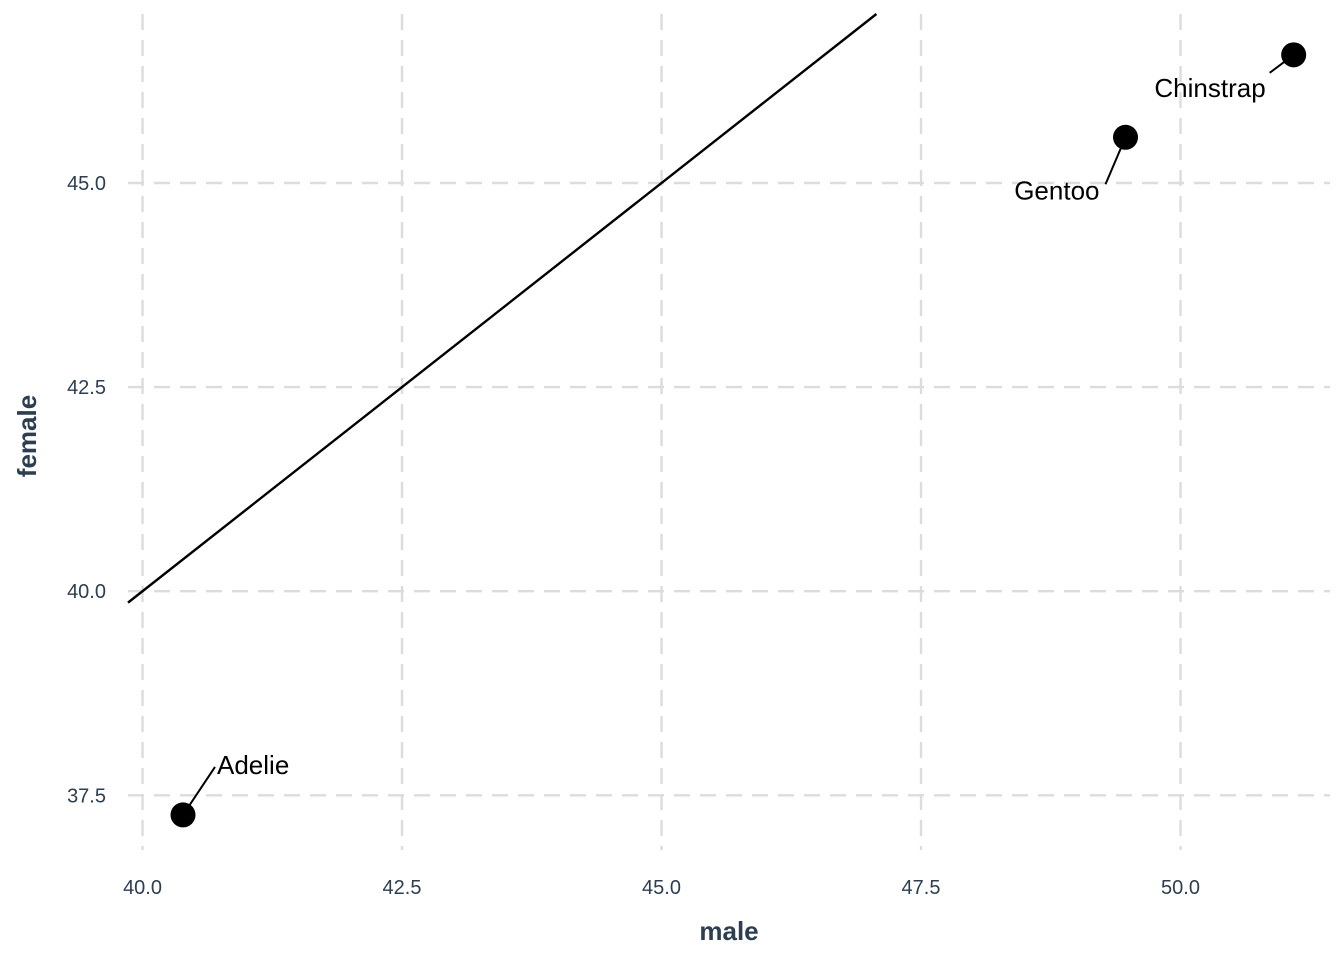 Image resolution: width=1344 pixels, height=960 pixels. I want to click on x-tick-label: 40.0, so click(142, 888).